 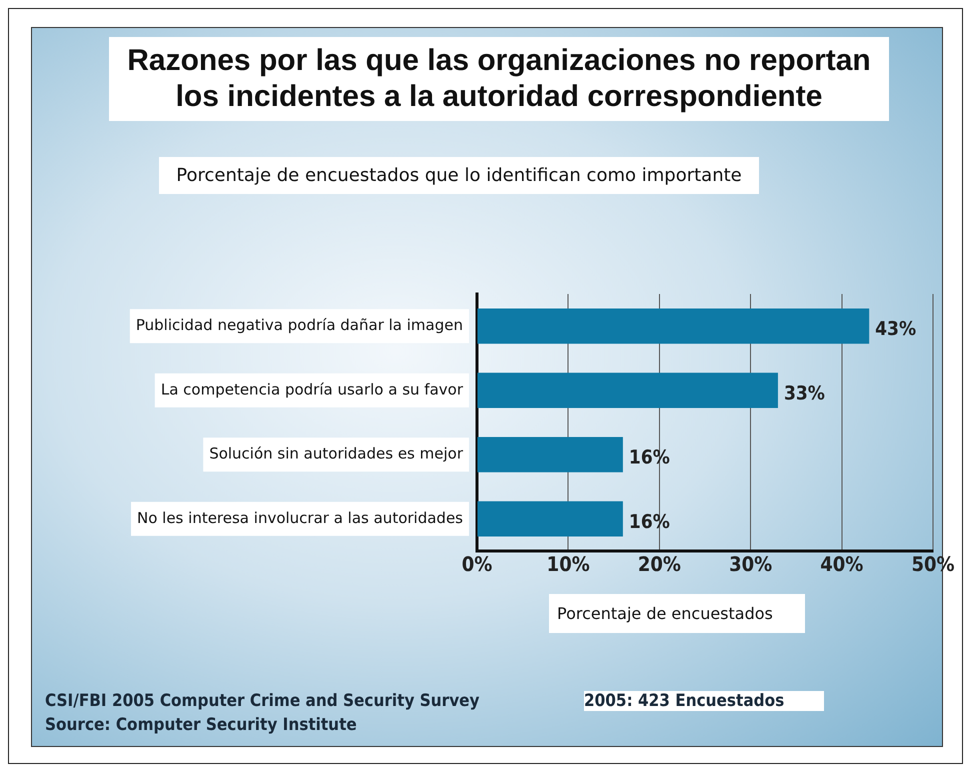 What do you see at coordinates (750, 564) in the screenshot?
I see `x-tick-label: 30%` at bounding box center [750, 564].